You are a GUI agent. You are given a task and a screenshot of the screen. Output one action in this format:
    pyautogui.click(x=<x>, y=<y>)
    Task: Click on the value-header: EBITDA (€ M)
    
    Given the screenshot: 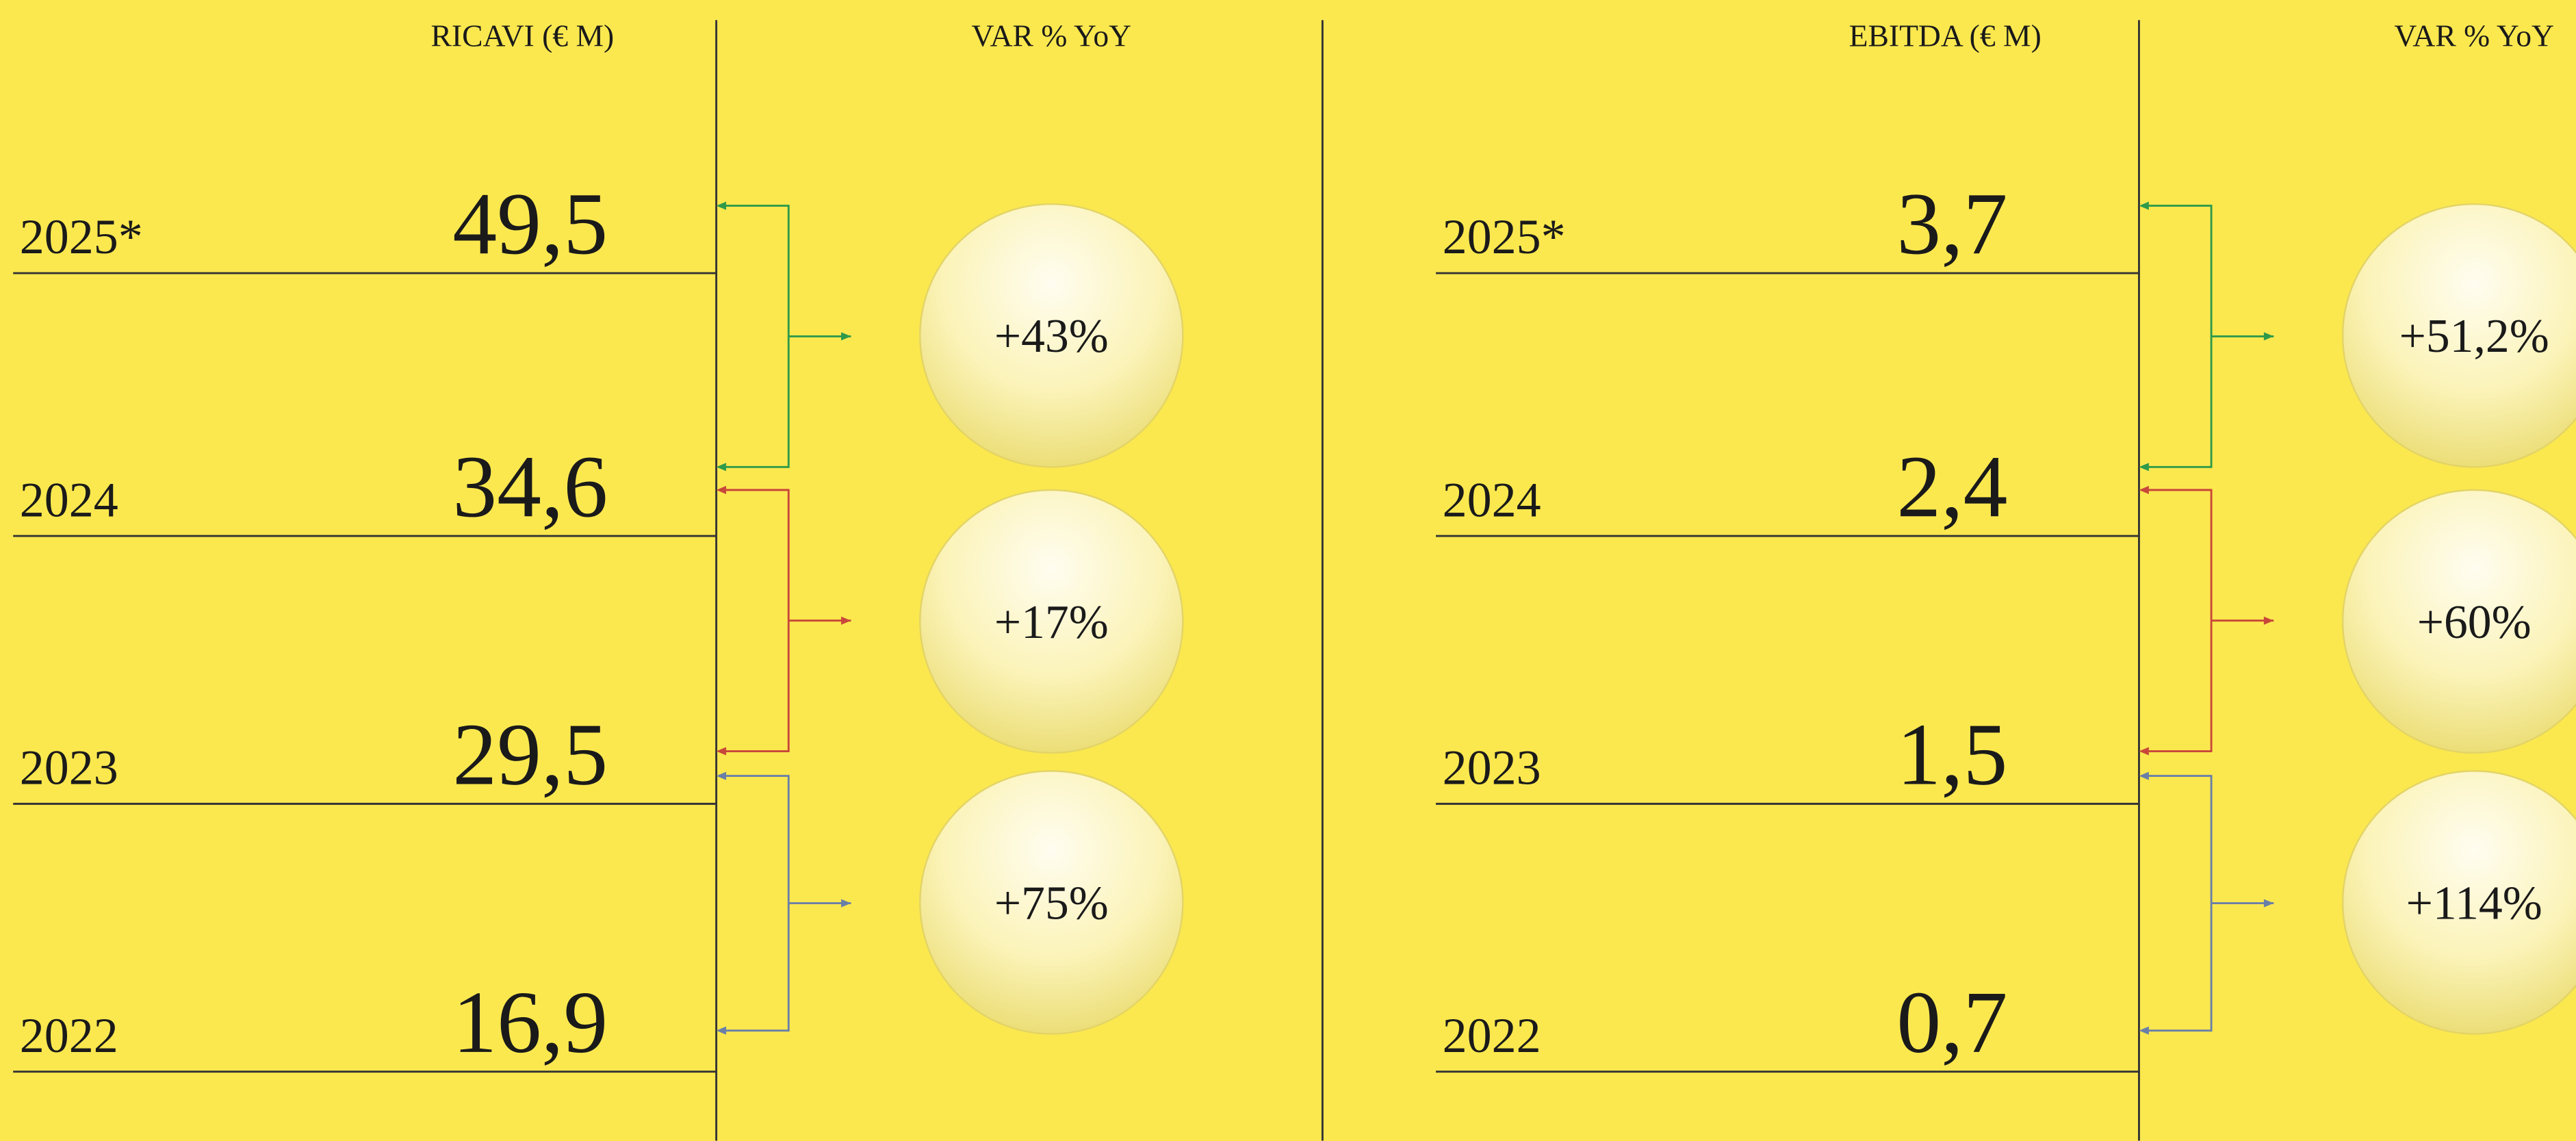 What is the action you would take?
    pyautogui.click(x=1945, y=35)
    